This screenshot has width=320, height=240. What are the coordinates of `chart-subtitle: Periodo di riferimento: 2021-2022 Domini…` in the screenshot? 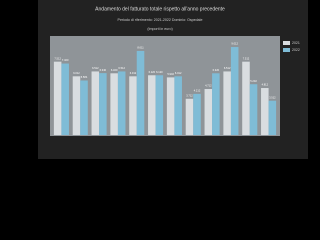 It's located at (160, 20).